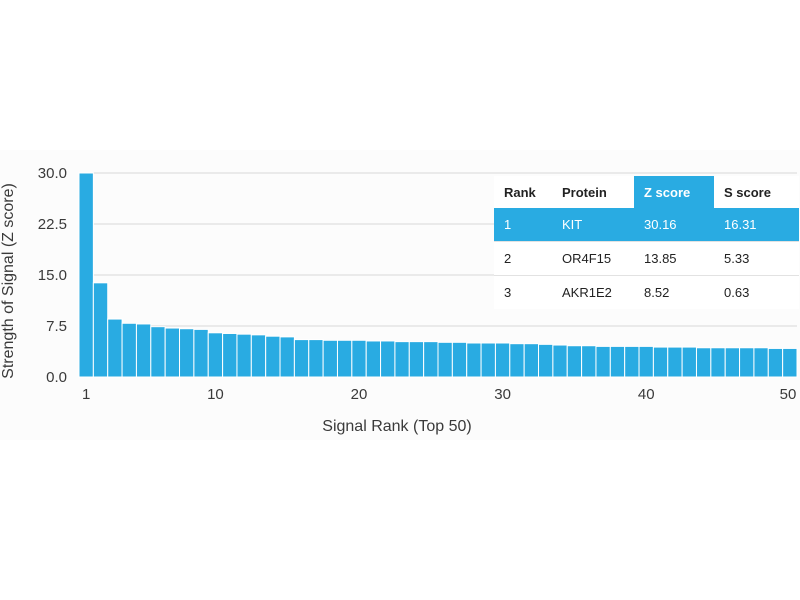 Image resolution: width=800 pixels, height=600 pixels. I want to click on x-tick-label: 1, so click(86, 394).